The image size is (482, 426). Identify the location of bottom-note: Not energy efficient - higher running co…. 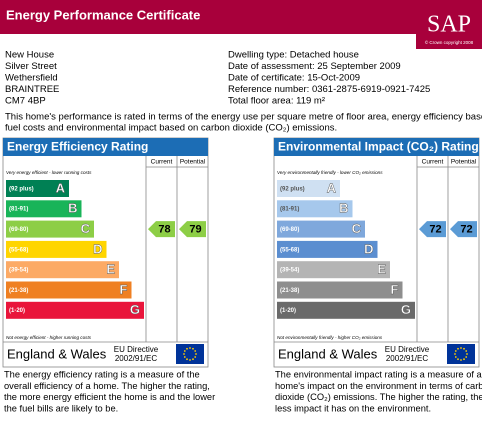
(49, 337).